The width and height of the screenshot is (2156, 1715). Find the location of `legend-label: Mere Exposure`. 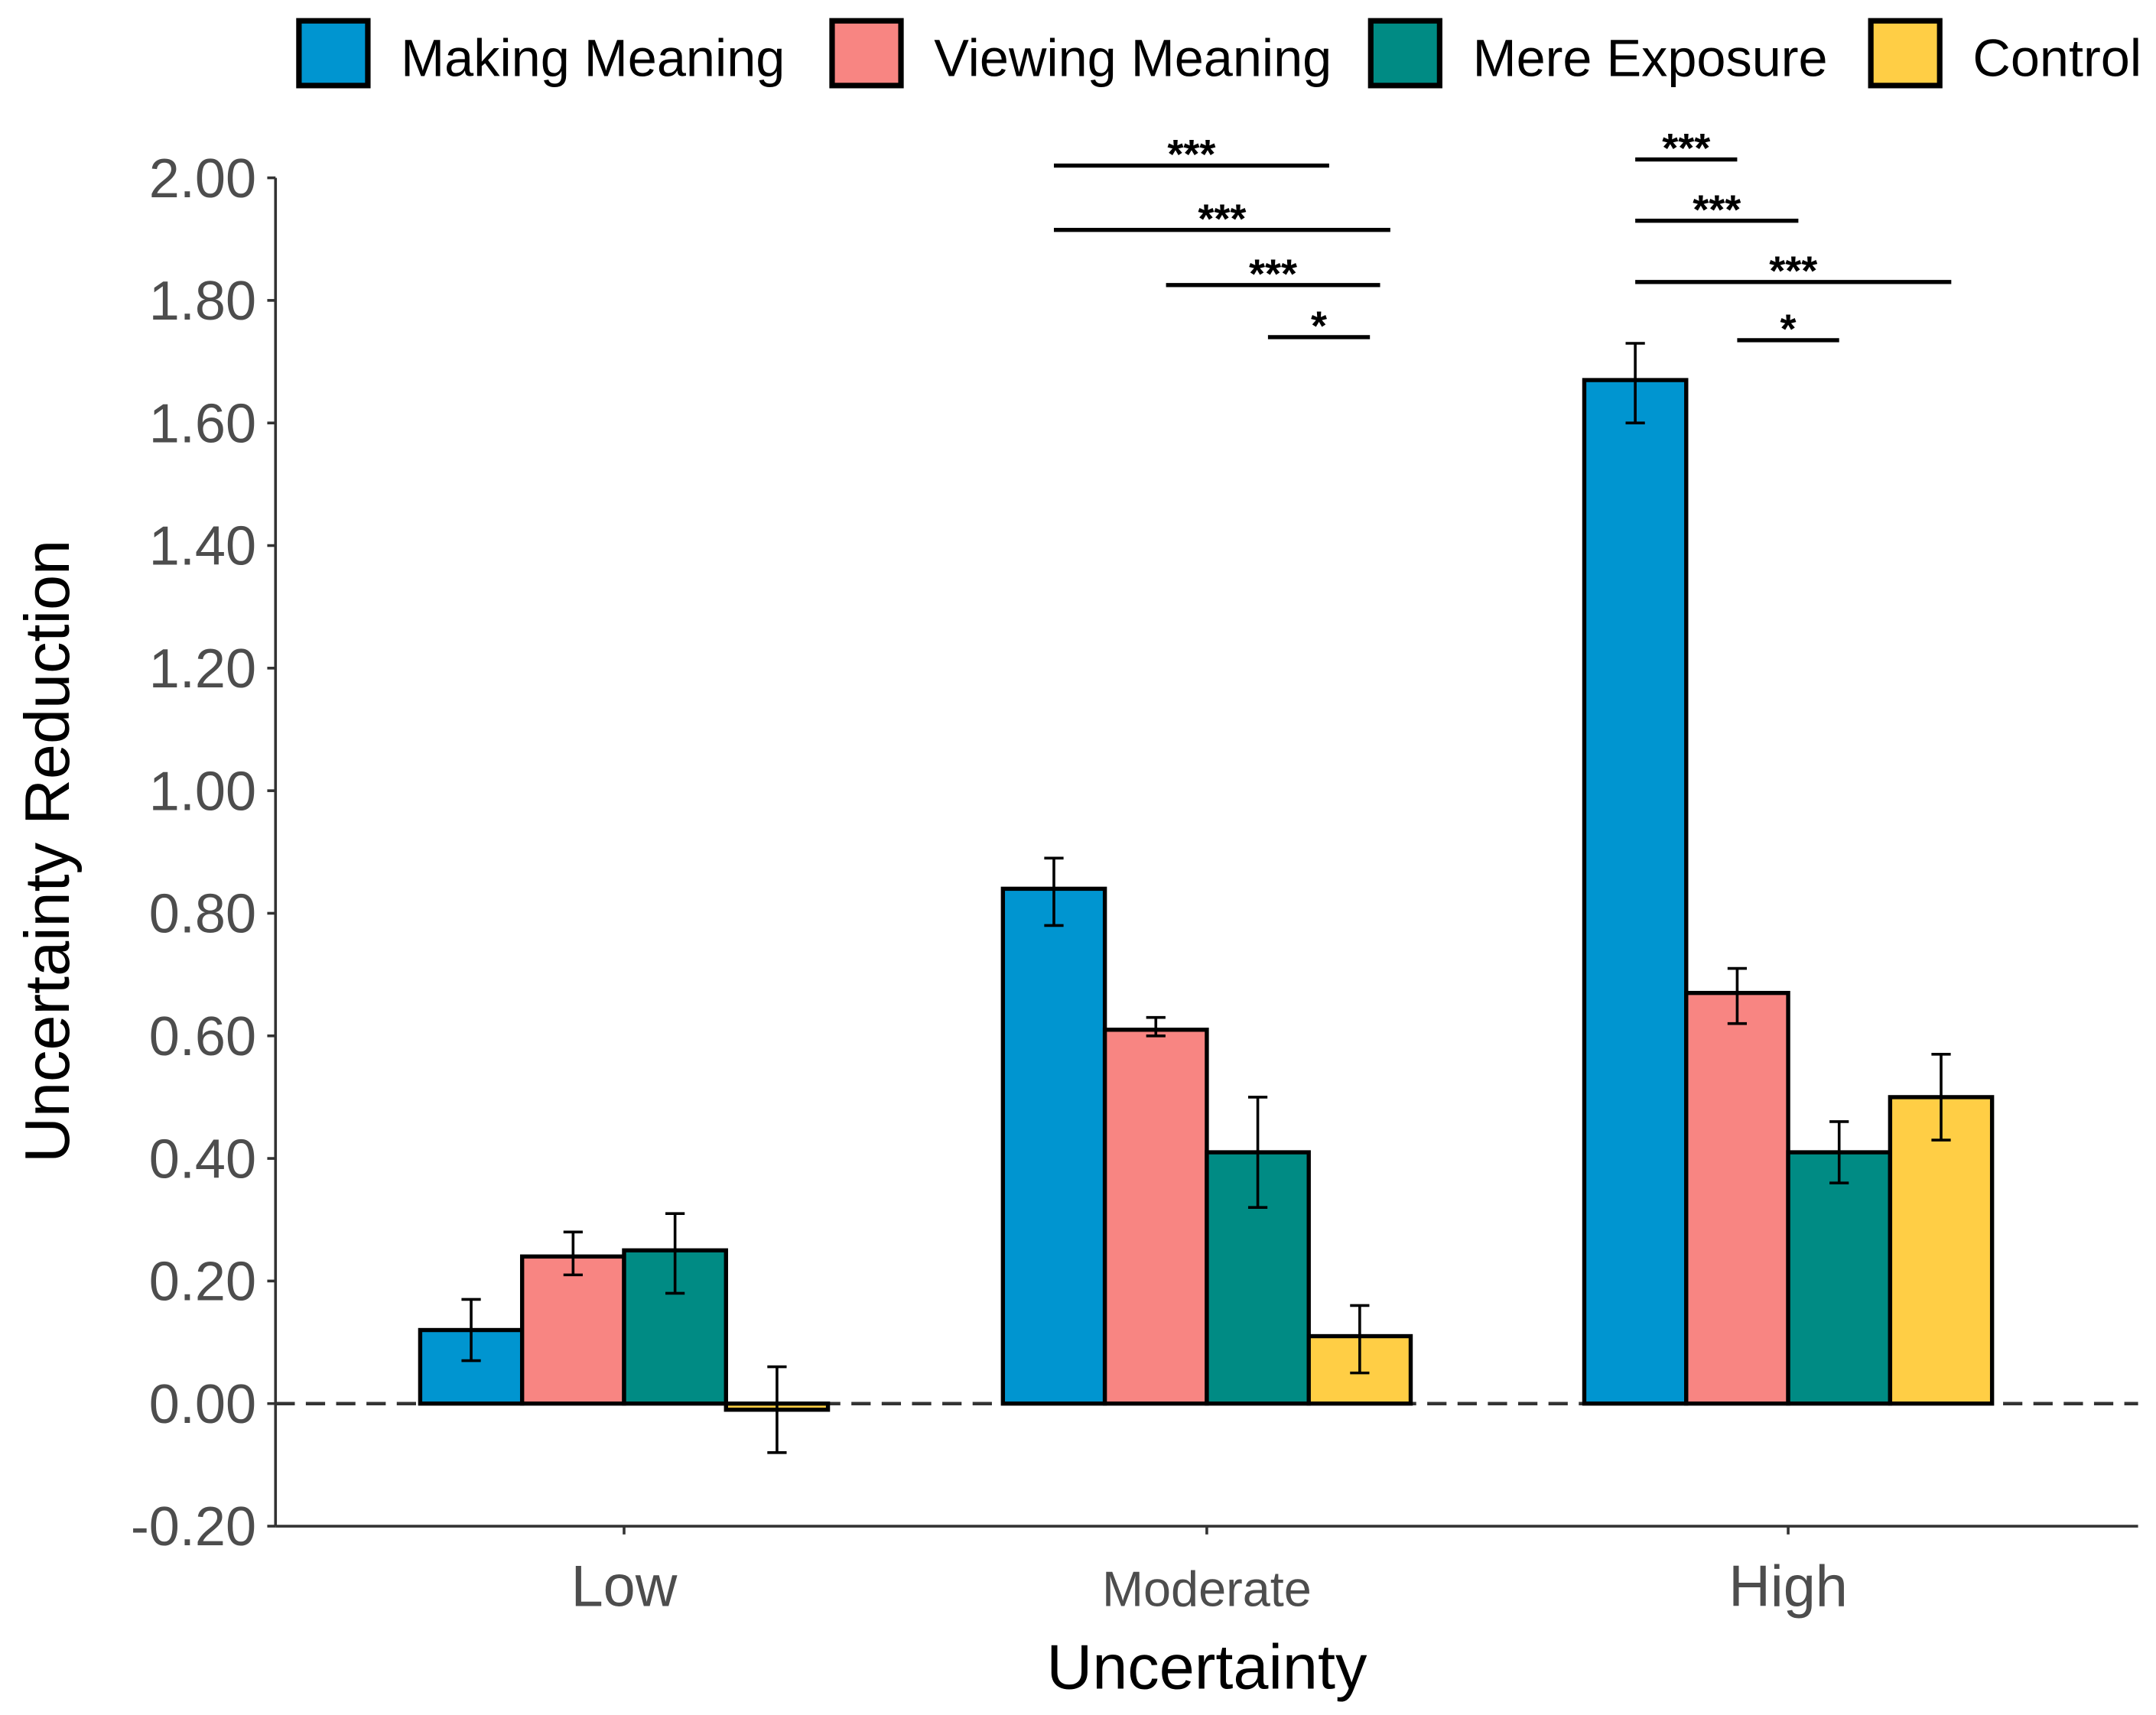

legend-label: Mere Exposure is located at coordinates (1650, 57).